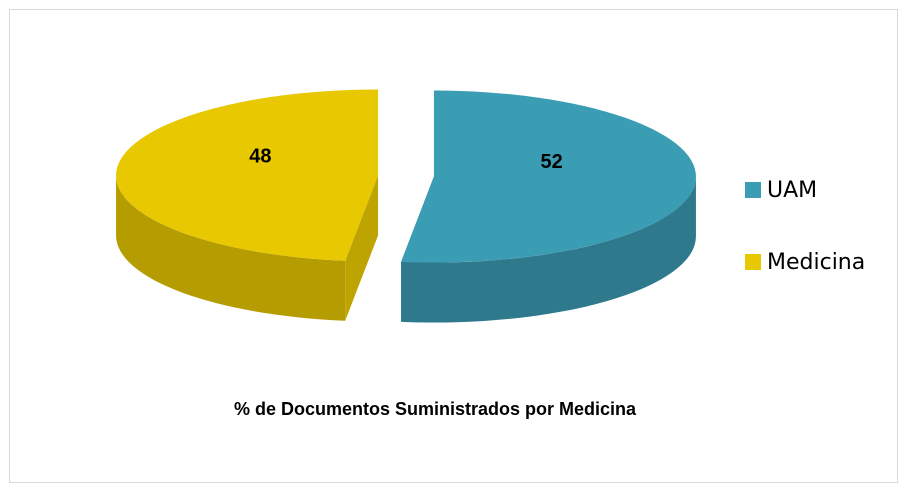 This screenshot has width=908, height=493. Describe the element at coordinates (805, 226) in the screenshot. I see `legend: UAM Medicina` at that location.